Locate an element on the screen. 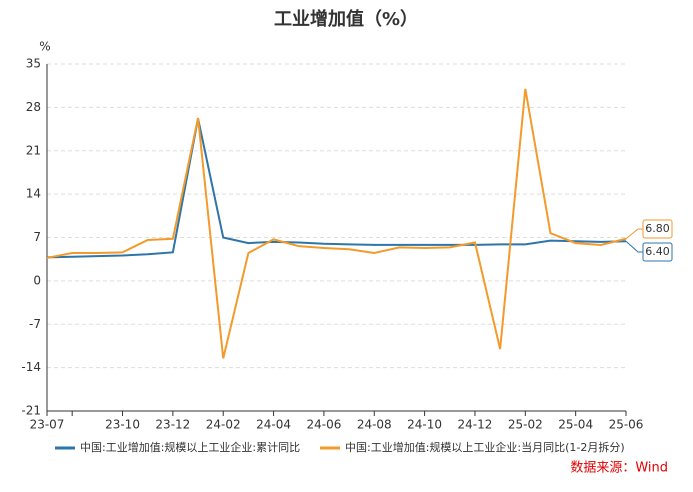 The height and width of the screenshot is (492, 693). y-tick-label: 21 is located at coordinates (33, 150).